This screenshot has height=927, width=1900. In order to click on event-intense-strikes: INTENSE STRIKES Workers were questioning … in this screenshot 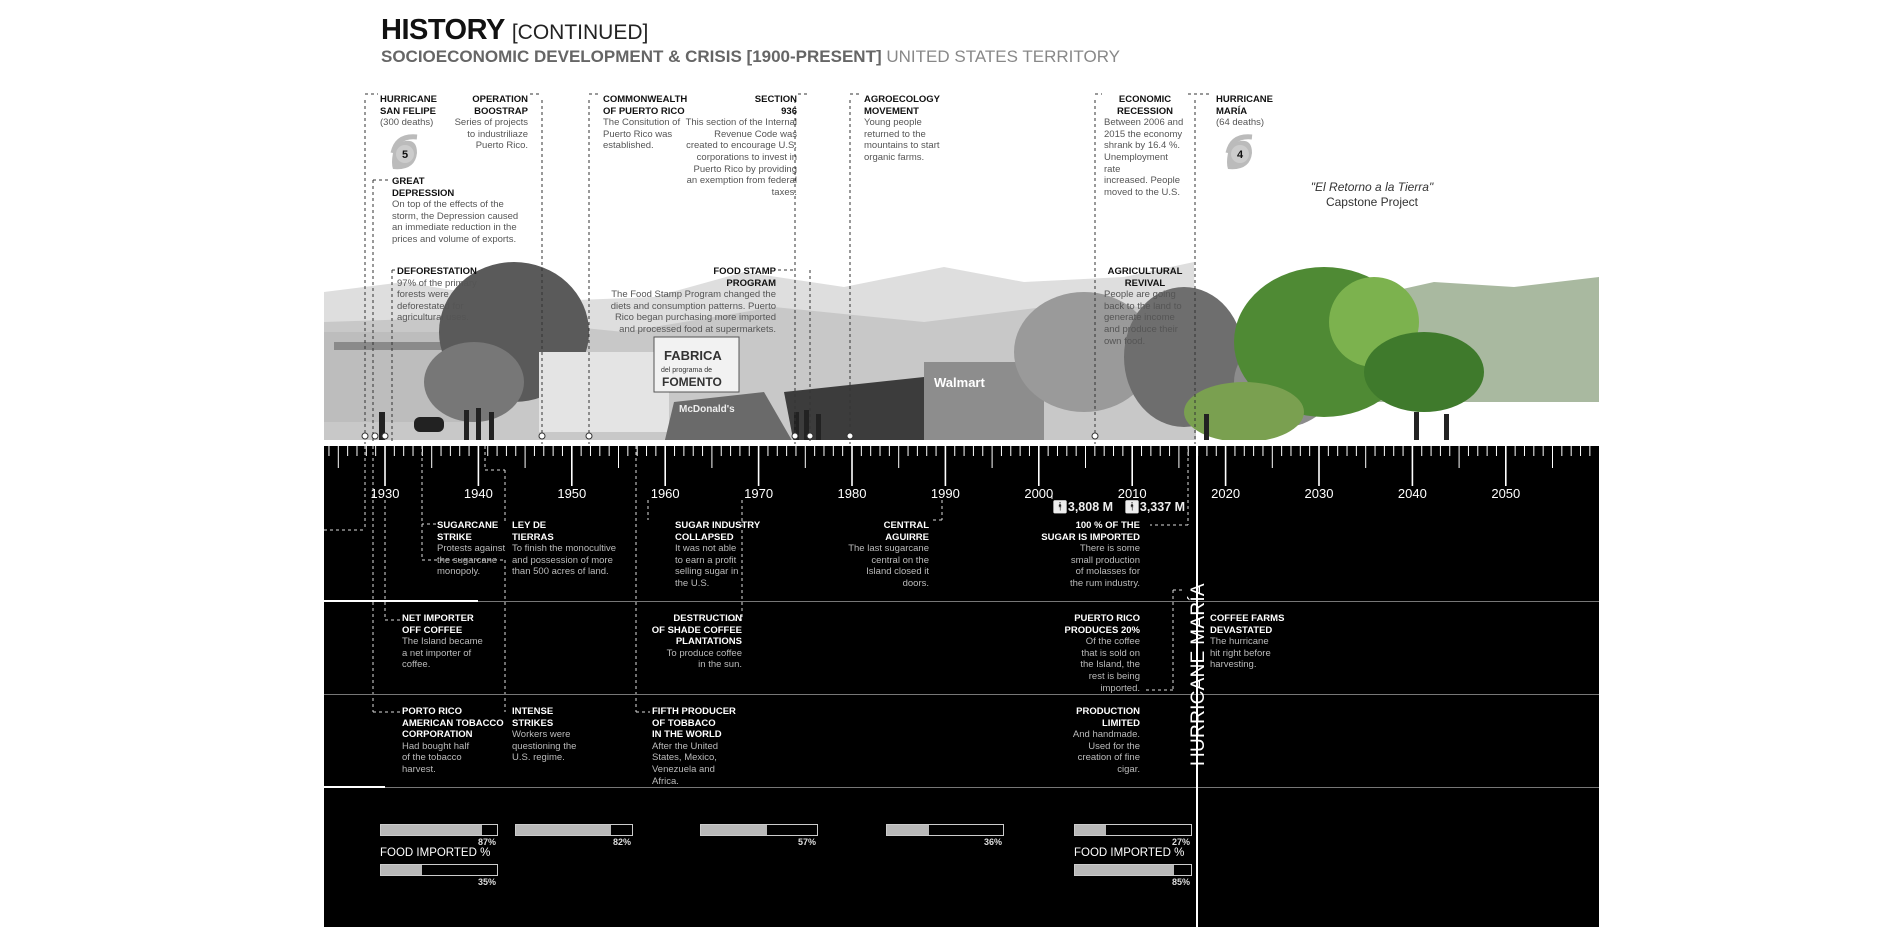, I will do `click(544, 735)`.